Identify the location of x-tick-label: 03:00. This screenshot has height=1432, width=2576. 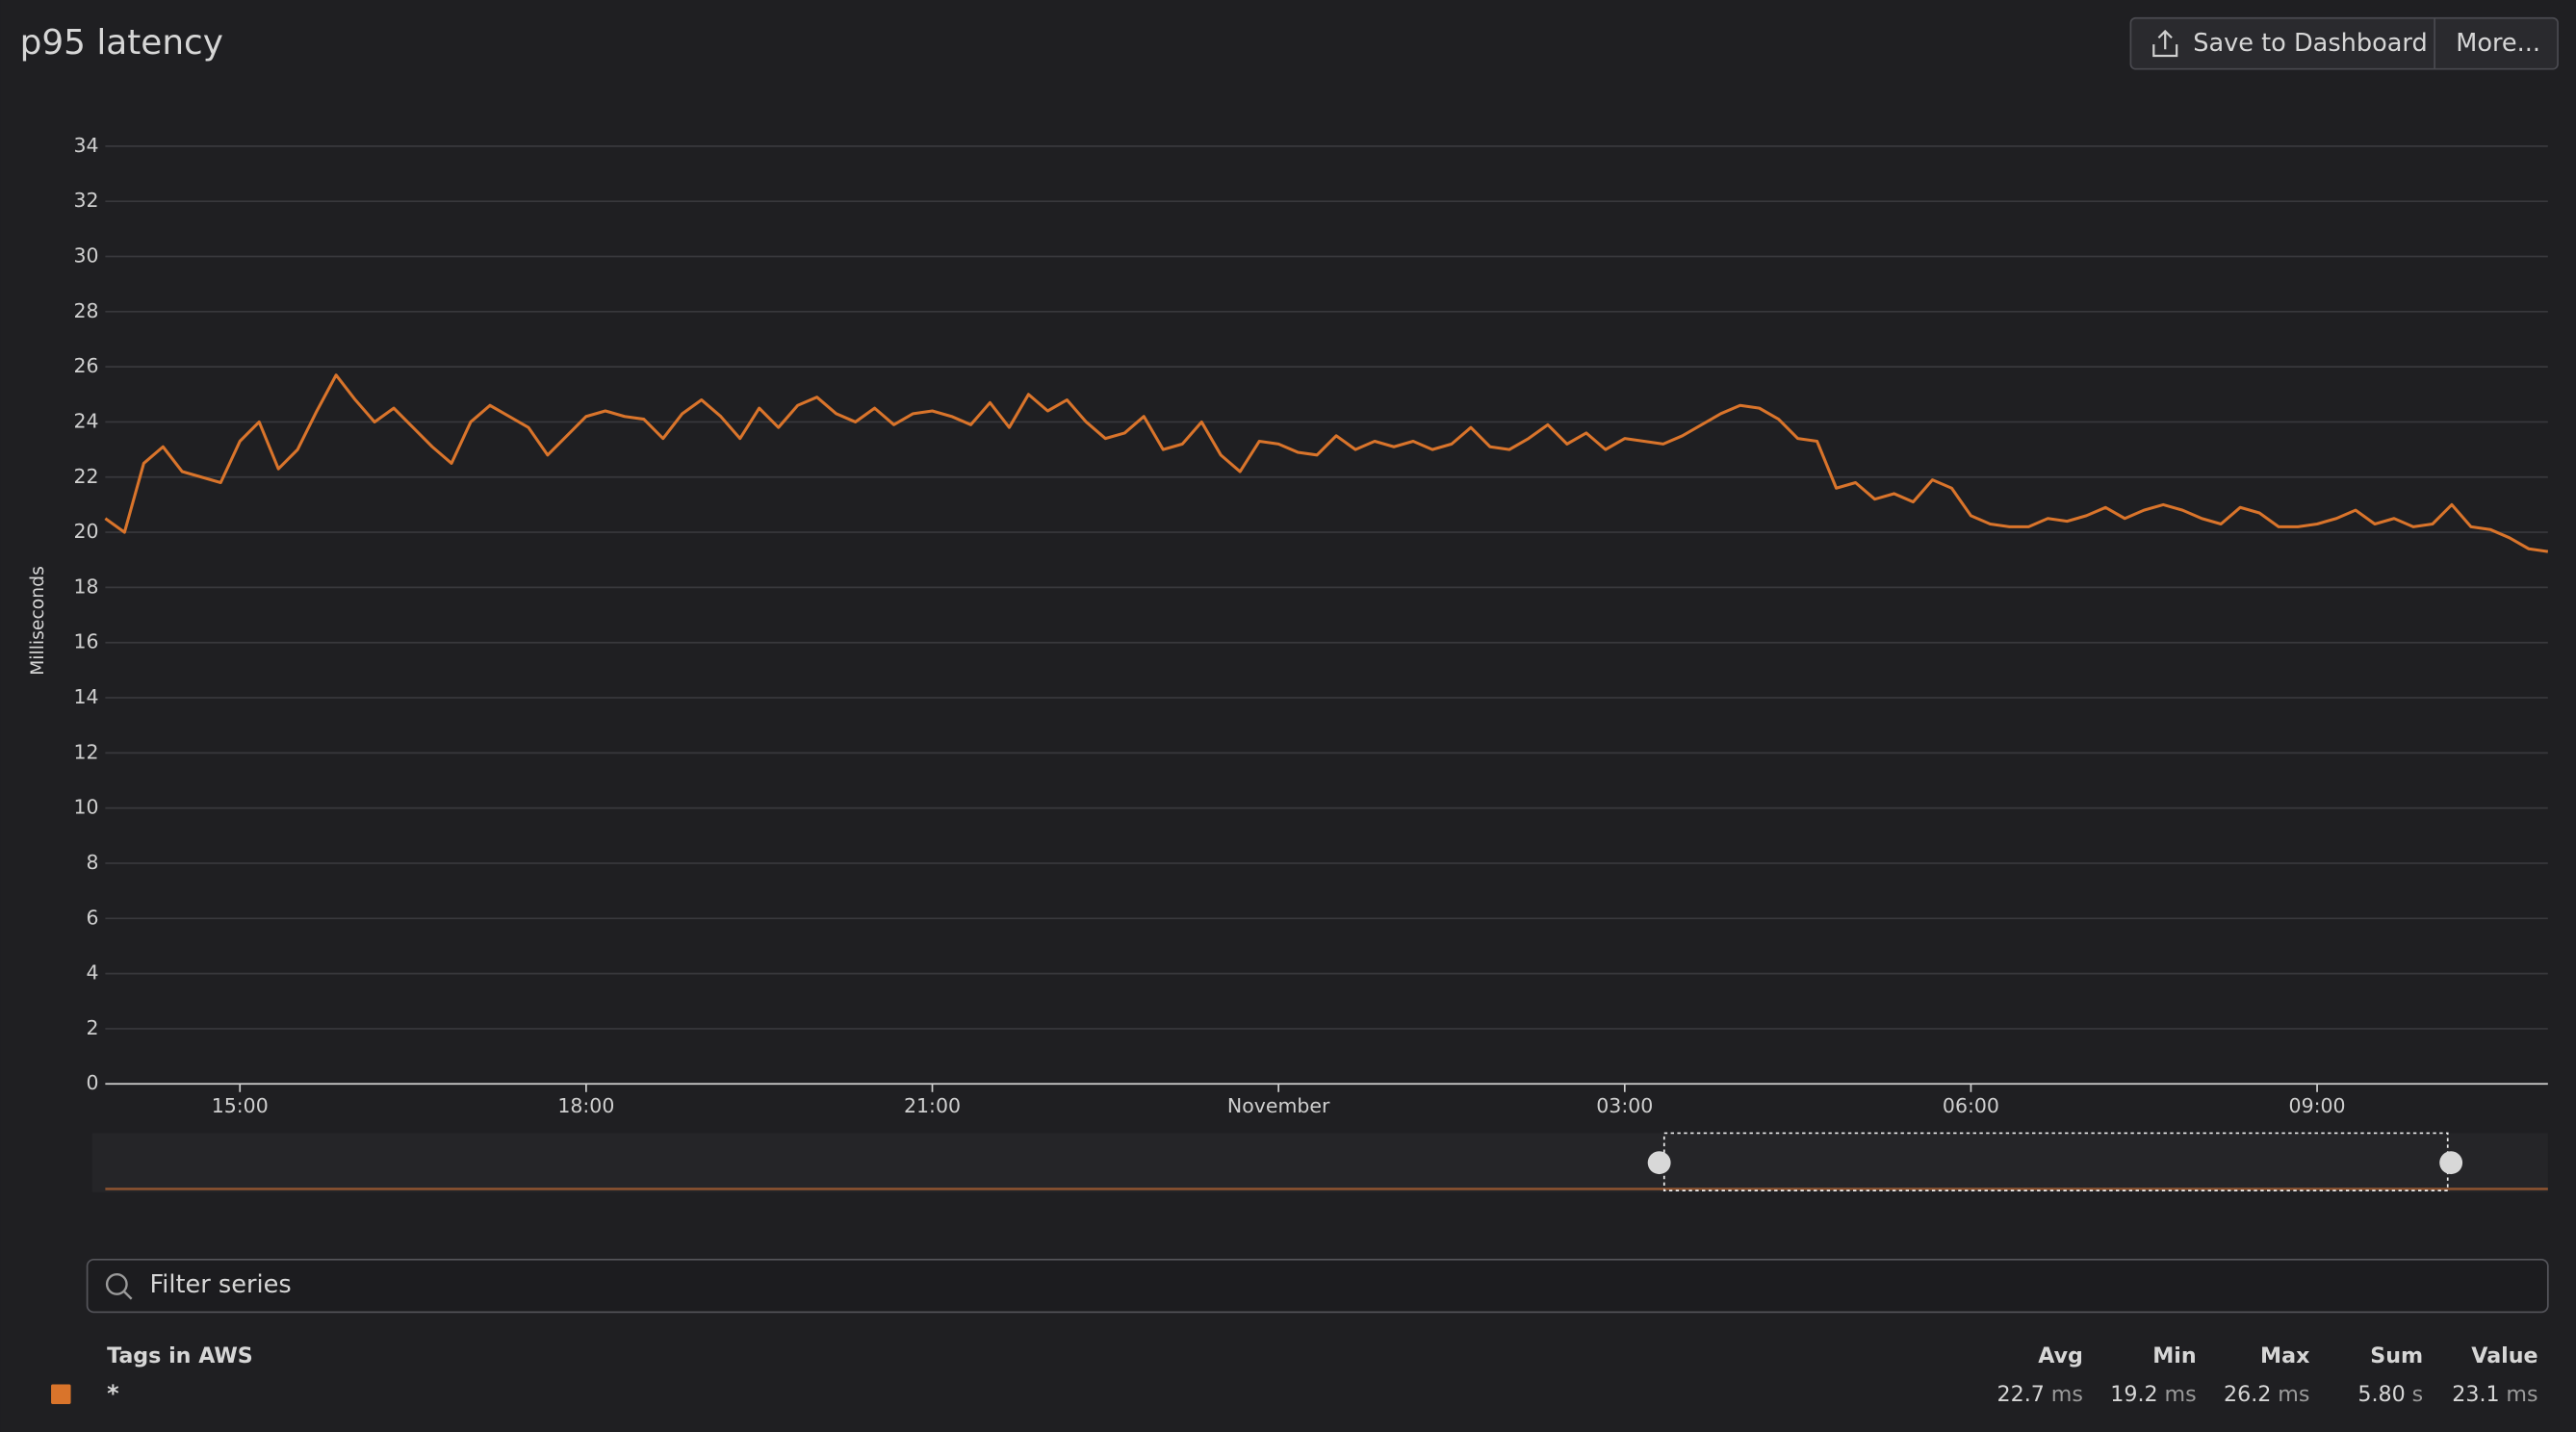
(1625, 1105).